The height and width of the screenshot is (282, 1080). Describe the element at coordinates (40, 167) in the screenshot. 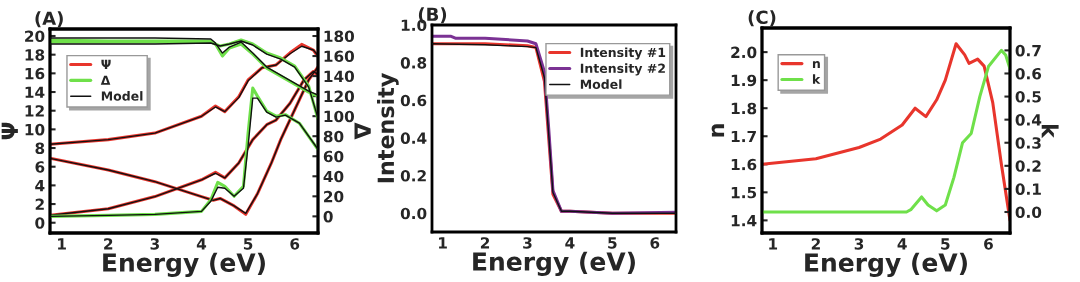

I see `y-tick-label: 6` at that location.